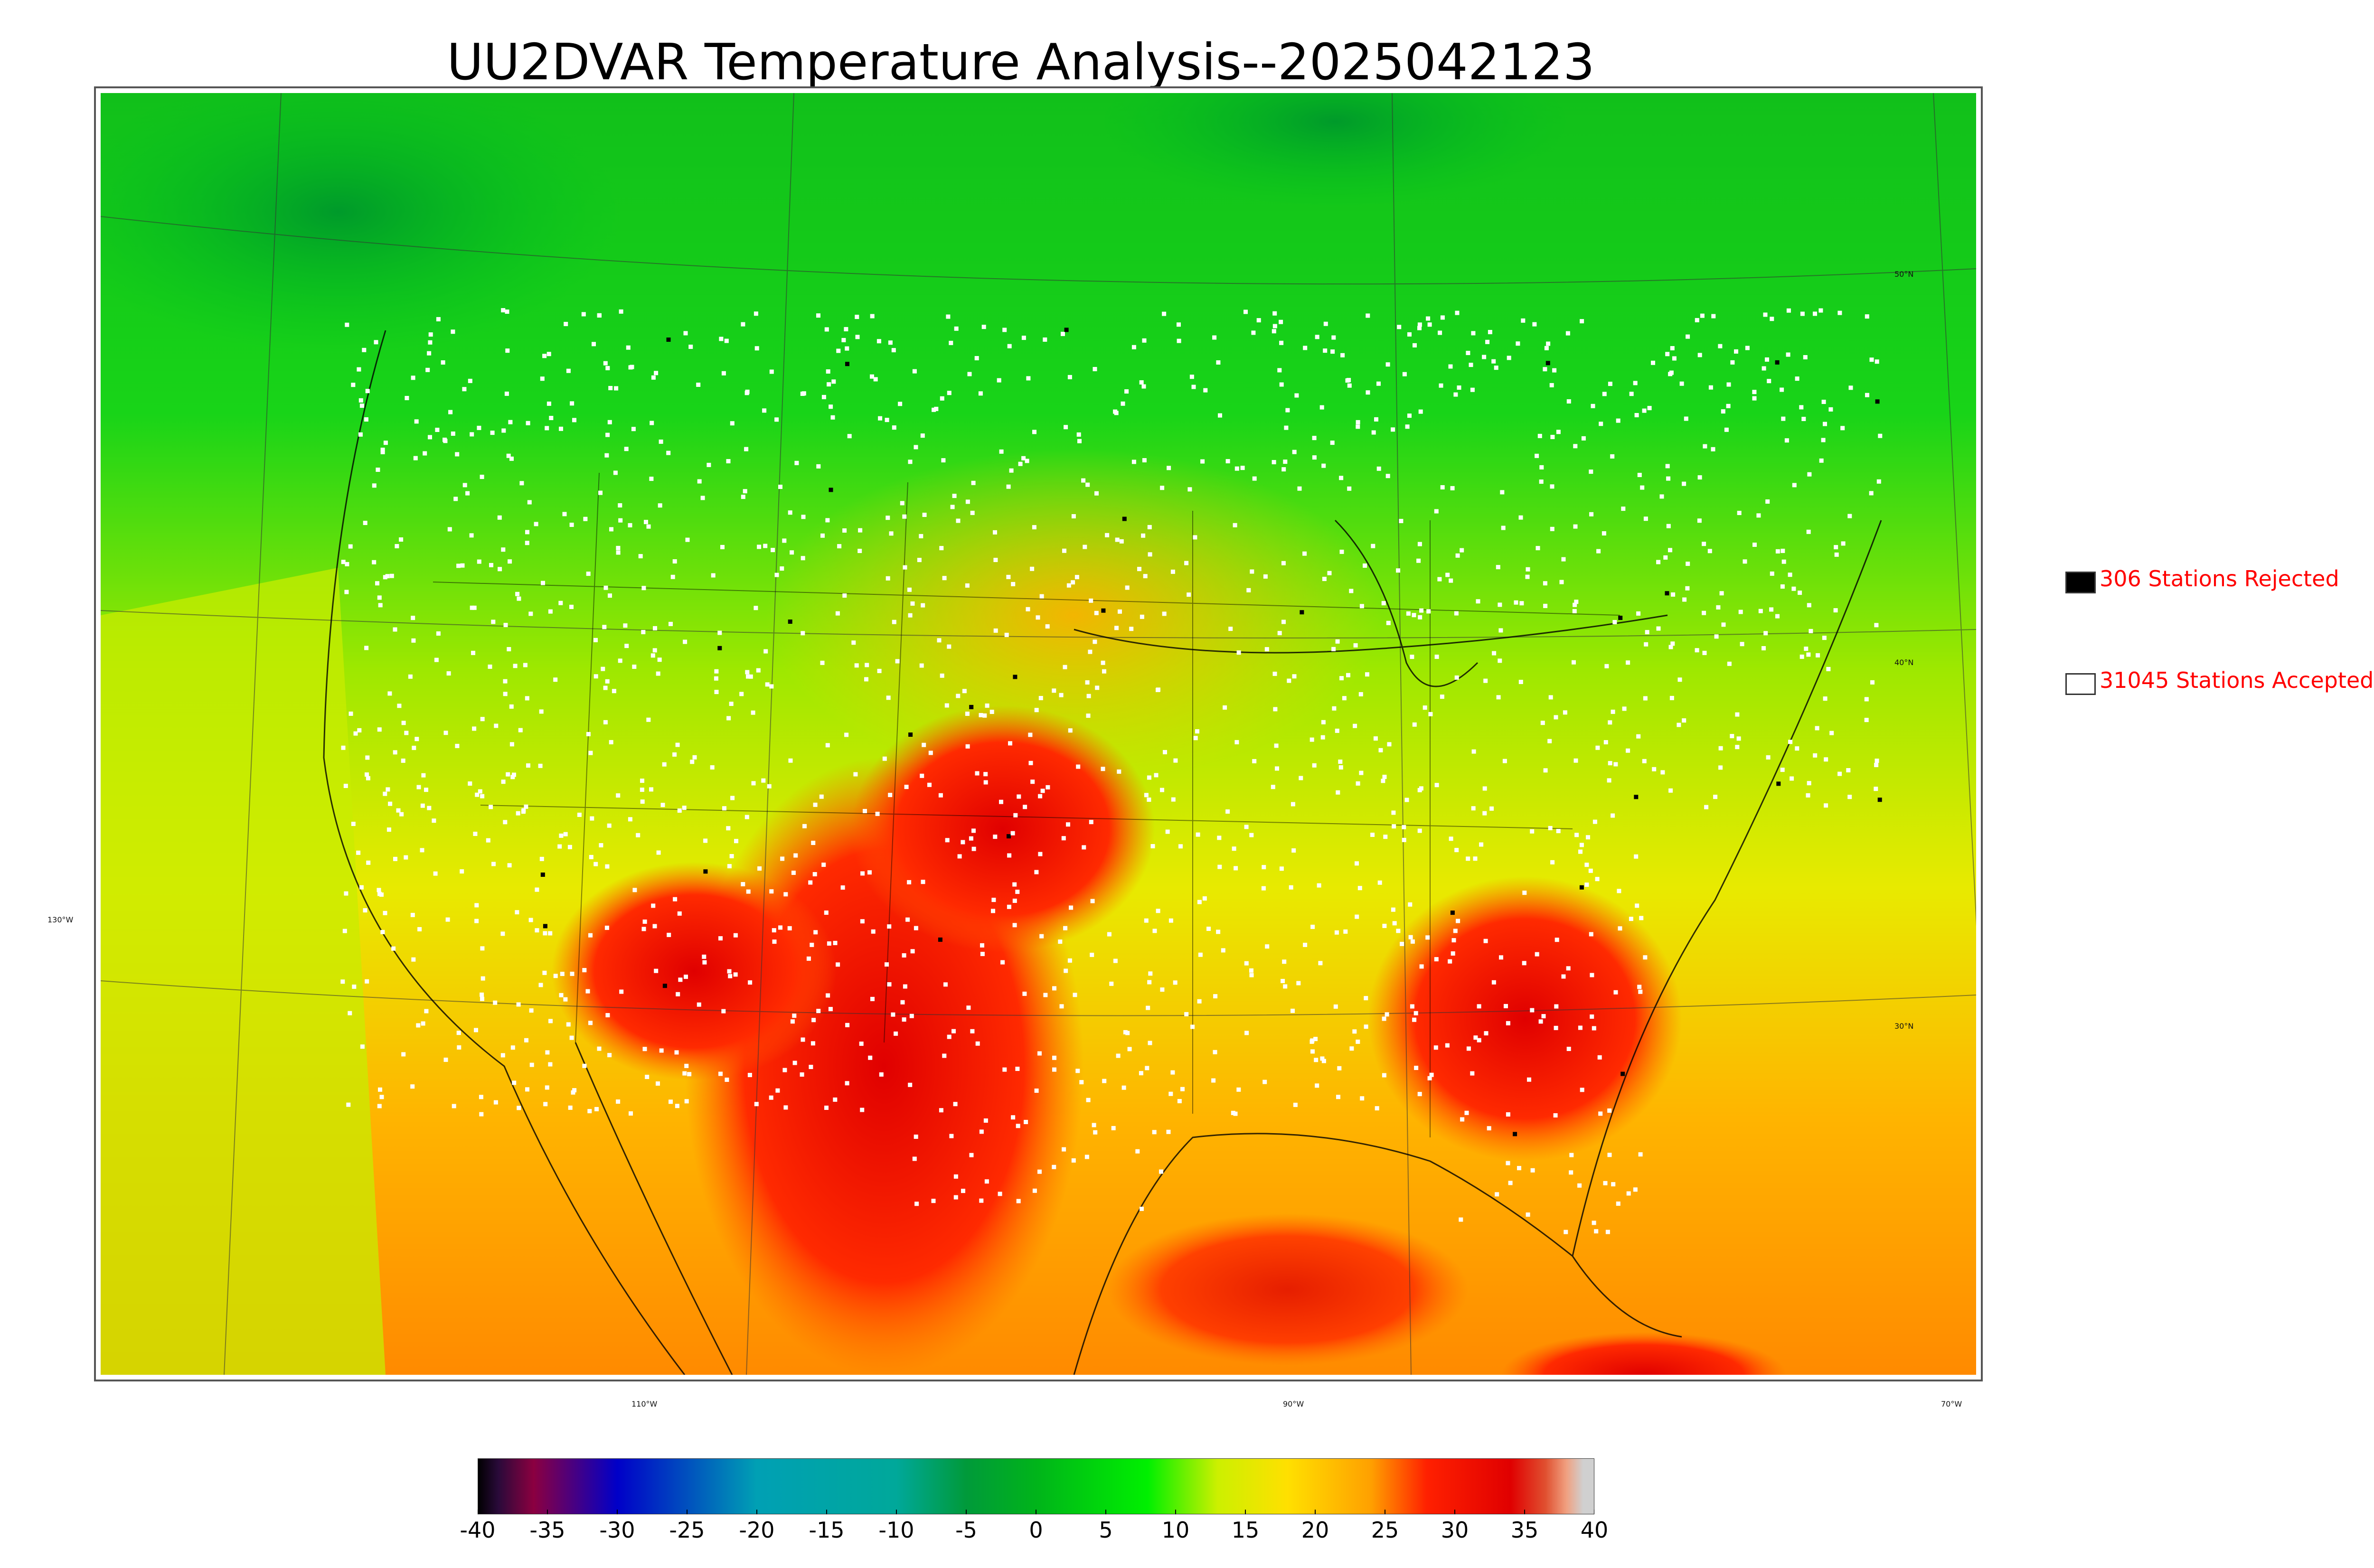 This screenshot has height=1568, width=2374. Describe the element at coordinates (2237, 680) in the screenshot. I see `accepted-label: 31045 Stations Accepted` at that location.